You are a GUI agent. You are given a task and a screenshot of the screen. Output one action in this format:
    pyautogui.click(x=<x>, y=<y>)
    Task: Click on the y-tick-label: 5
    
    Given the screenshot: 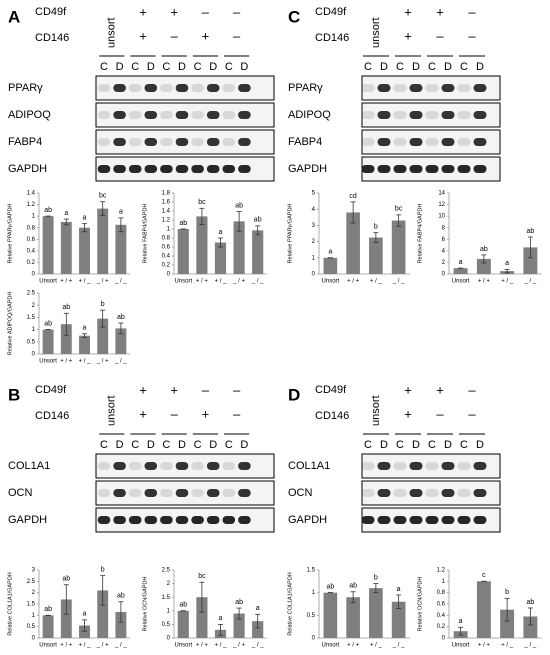 What is the action you would take?
    pyautogui.click(x=314, y=194)
    